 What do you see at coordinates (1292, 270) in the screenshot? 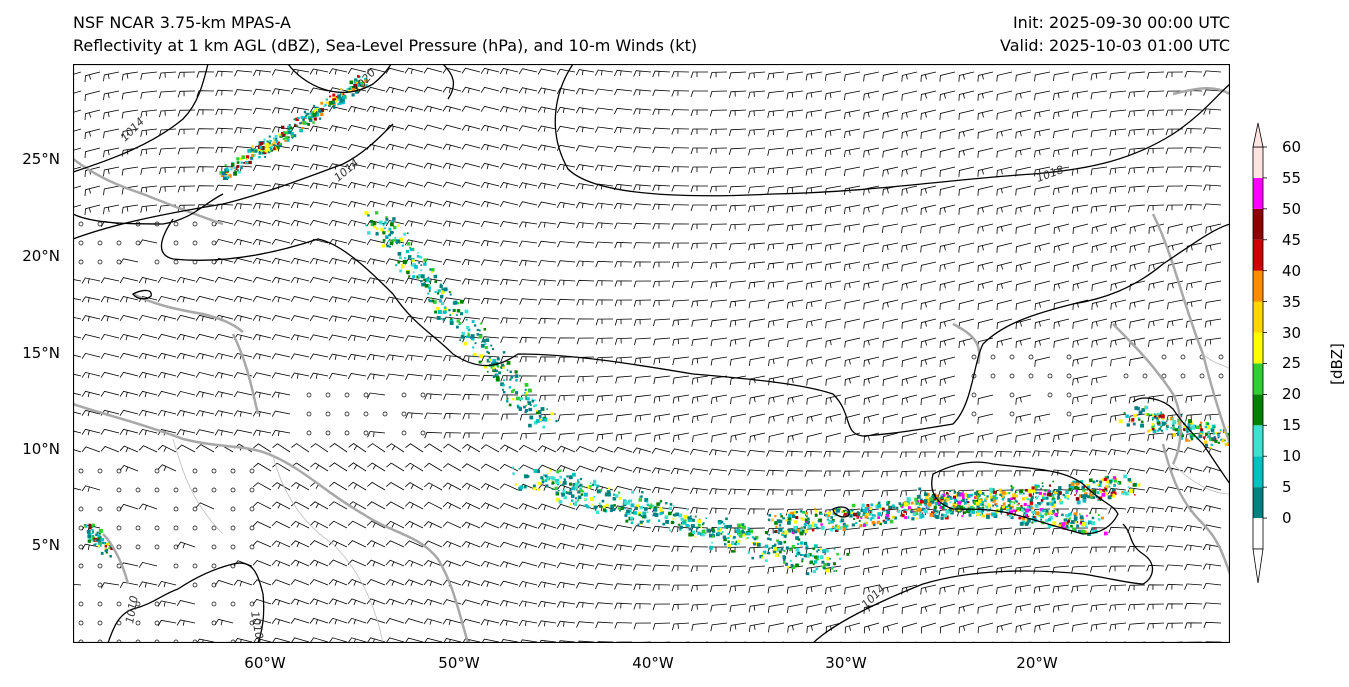
I see `colorbar-tick-label: 40` at bounding box center [1292, 270].